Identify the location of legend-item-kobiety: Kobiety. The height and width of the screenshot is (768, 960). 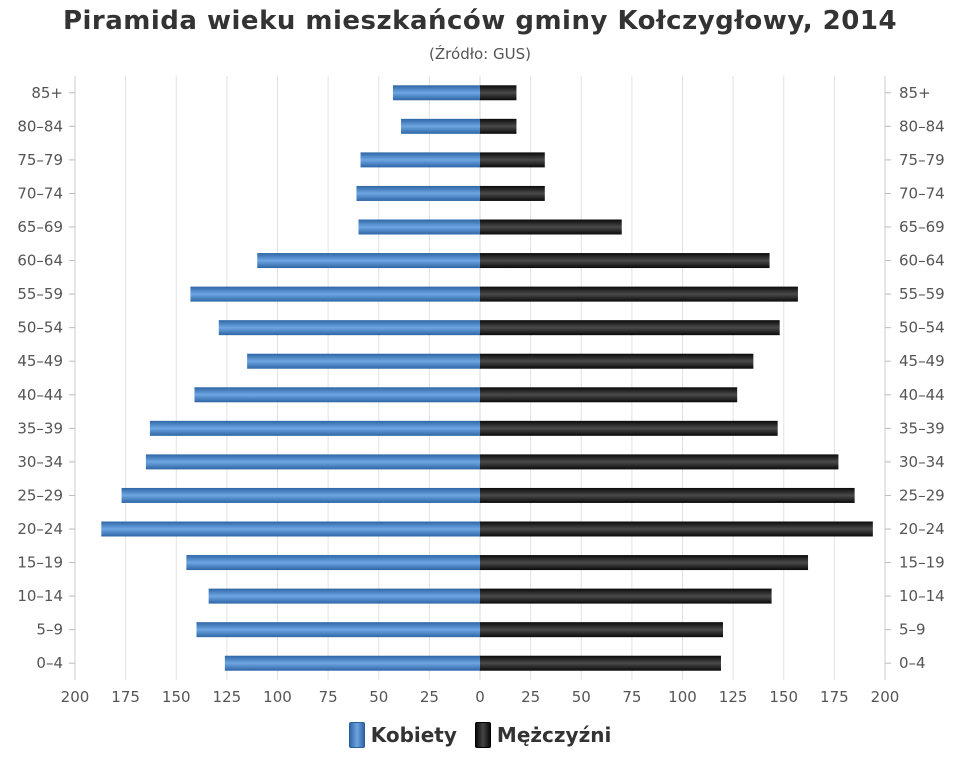
(402, 735).